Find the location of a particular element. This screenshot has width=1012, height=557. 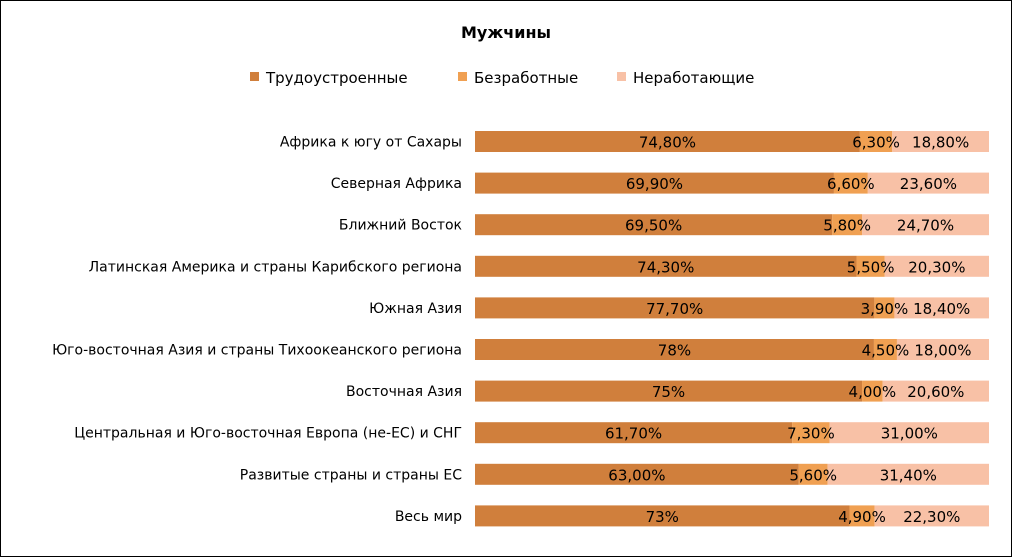

category-label-3: Ближний Восток is located at coordinates (400, 226).